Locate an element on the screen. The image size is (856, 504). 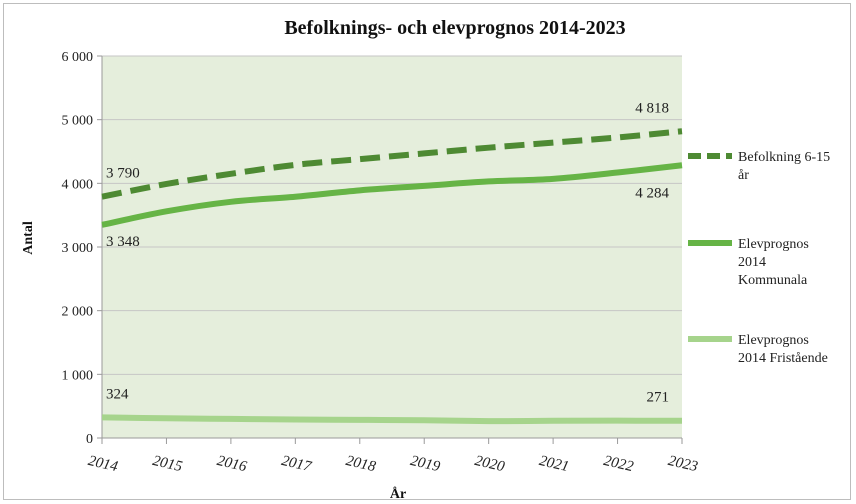
y-tick-label: 6 000 is located at coordinates (78, 57).